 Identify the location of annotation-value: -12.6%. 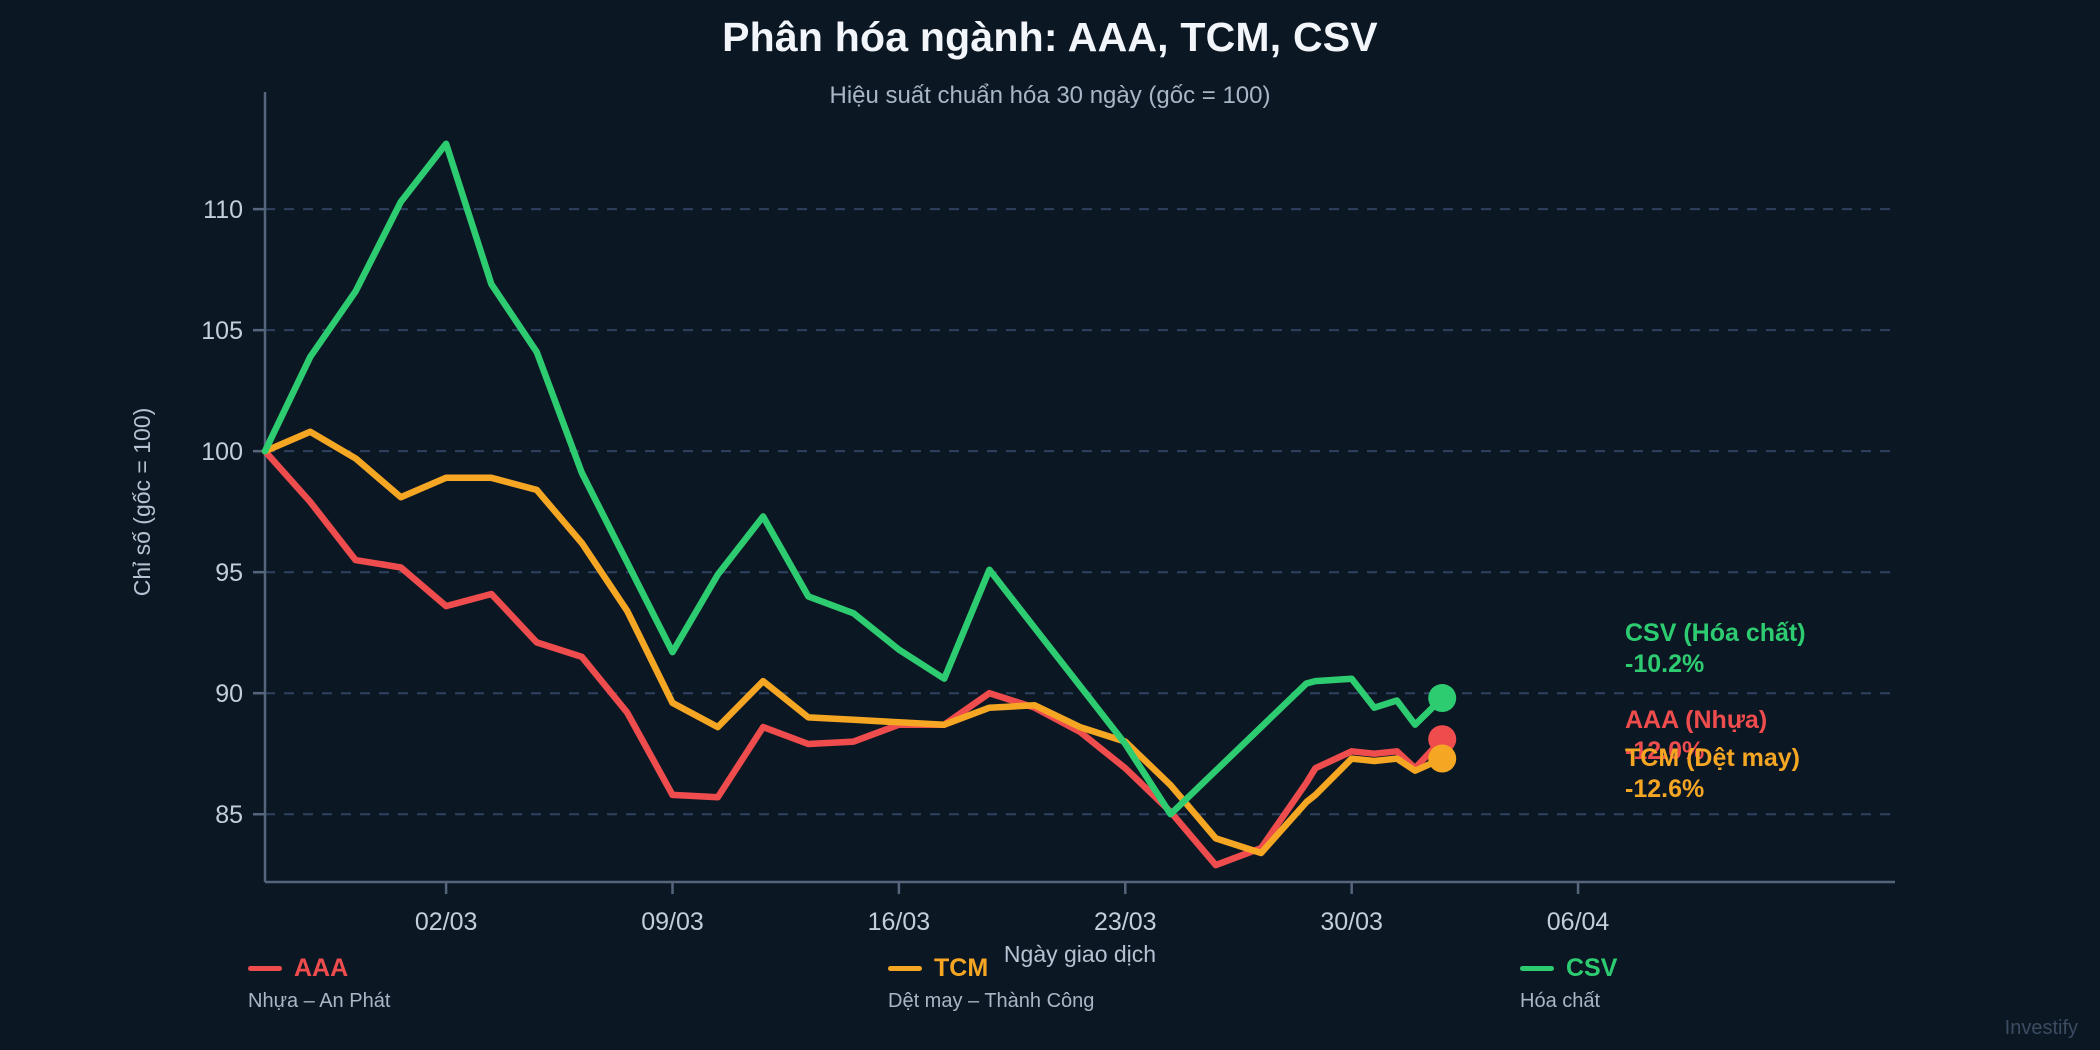
(1665, 788).